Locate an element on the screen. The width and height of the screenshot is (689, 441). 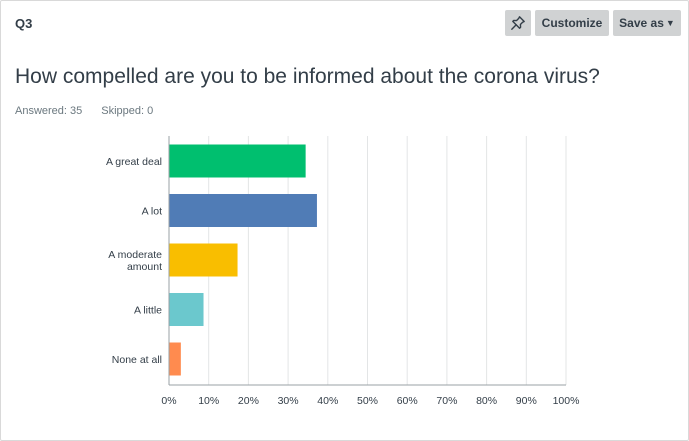
x-tick-label: 80% is located at coordinates (486, 401).